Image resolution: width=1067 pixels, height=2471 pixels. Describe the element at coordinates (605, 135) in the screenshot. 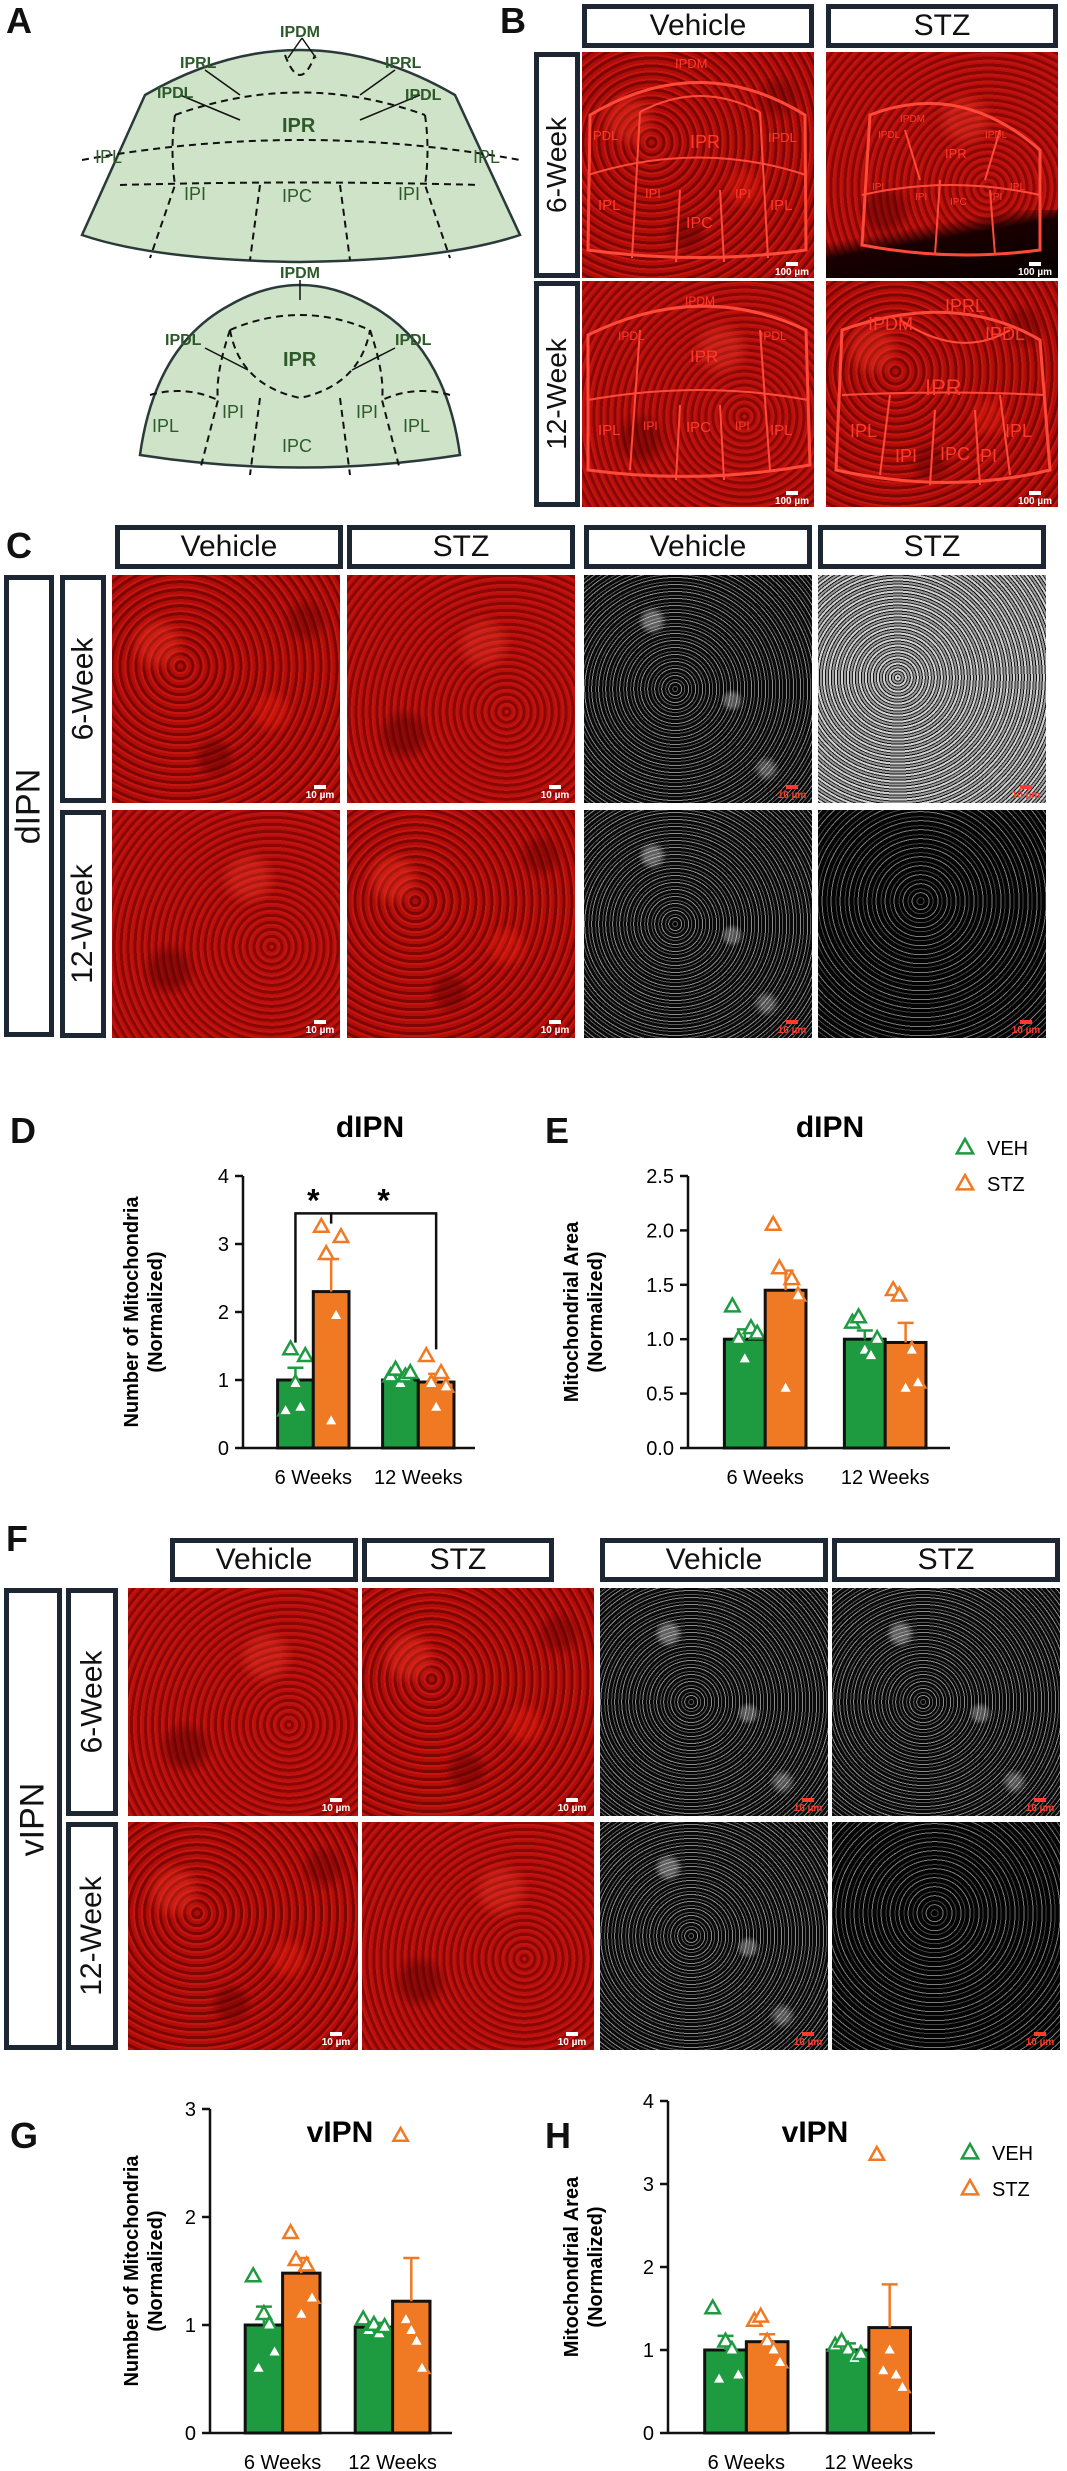

I see `region-label: PDL` at that location.